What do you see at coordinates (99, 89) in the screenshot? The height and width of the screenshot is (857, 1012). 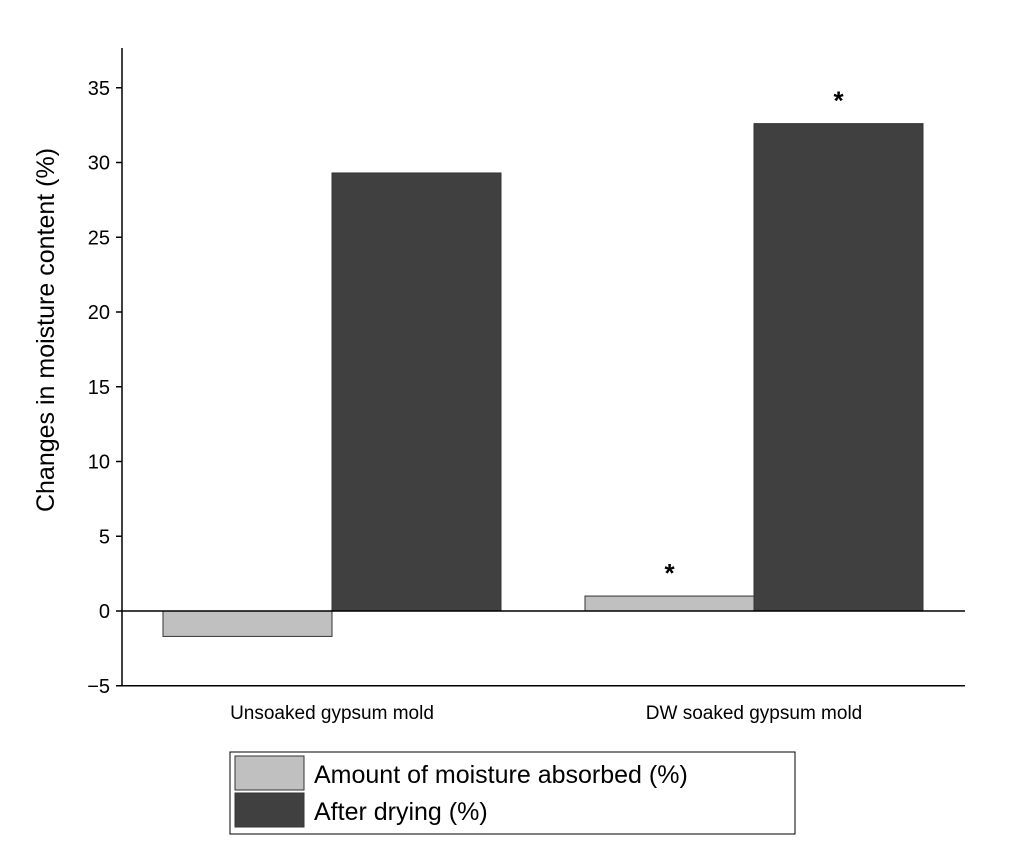 I see `y-tick-label: 35` at bounding box center [99, 89].